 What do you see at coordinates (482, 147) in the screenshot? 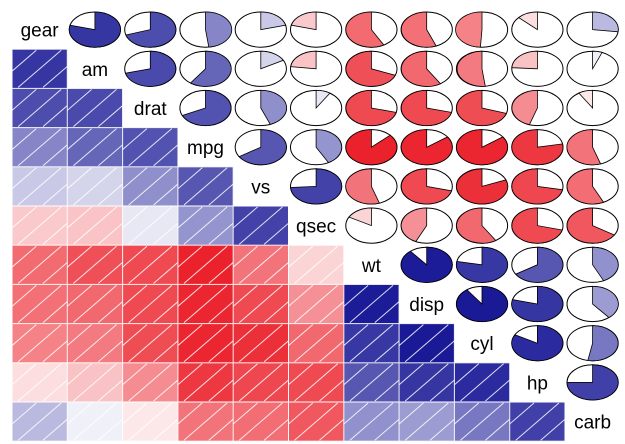
I see `pie-cell-mpg-cyl` at bounding box center [482, 147].